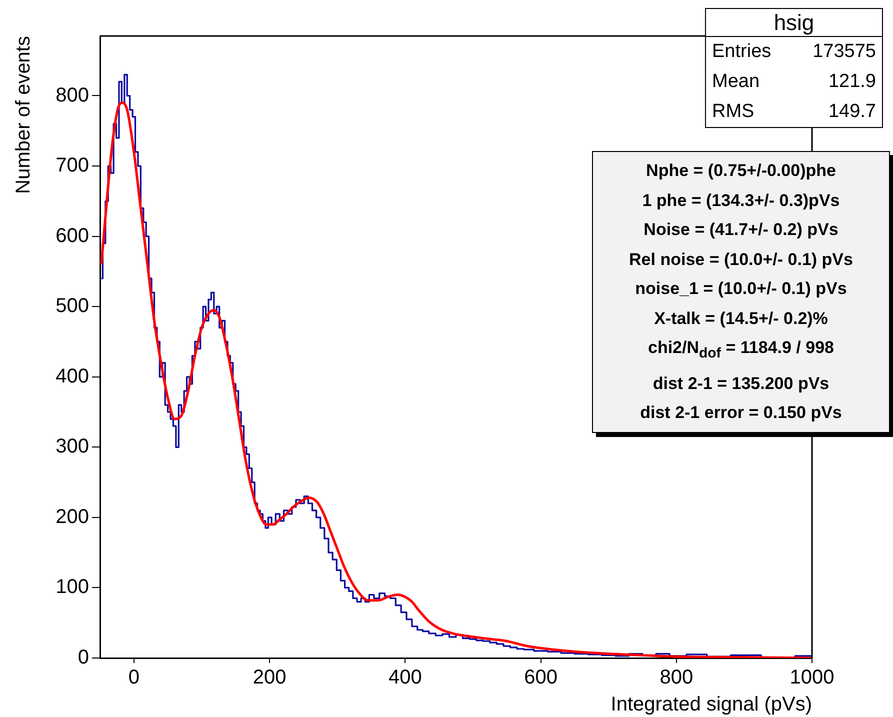  What do you see at coordinates (812, 677) in the screenshot?
I see `x-tick-label: 1000` at bounding box center [812, 677].